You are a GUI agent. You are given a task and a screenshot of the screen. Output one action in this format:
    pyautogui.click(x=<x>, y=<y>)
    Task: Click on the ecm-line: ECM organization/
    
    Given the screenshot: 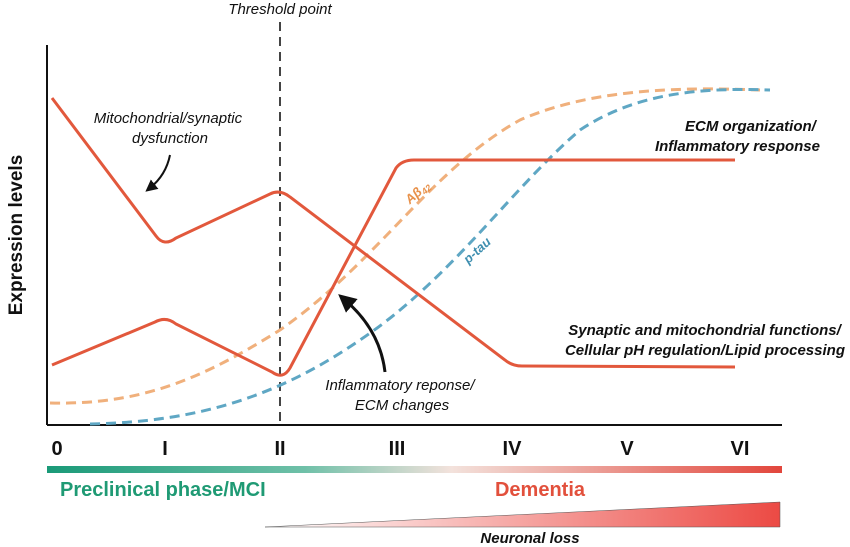 What is the action you would take?
    pyautogui.click(x=751, y=126)
    